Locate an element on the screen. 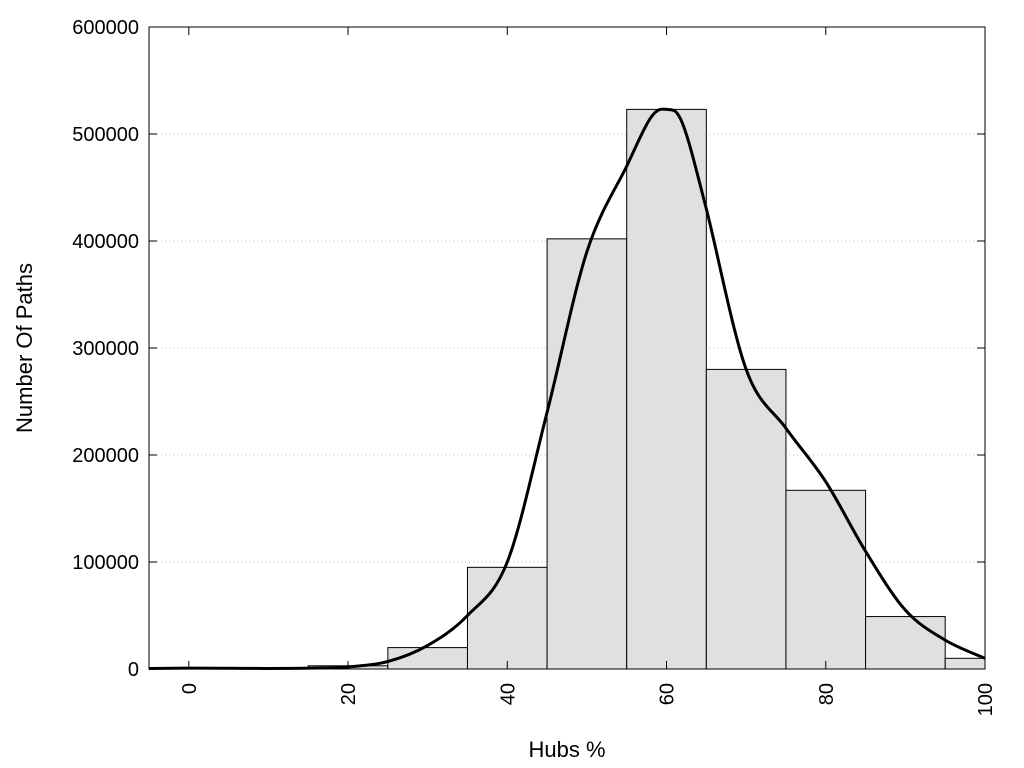 Image resolution: width=1024 pixels, height=768 pixels. y-tick-label: 500000 is located at coordinates (105, 135).